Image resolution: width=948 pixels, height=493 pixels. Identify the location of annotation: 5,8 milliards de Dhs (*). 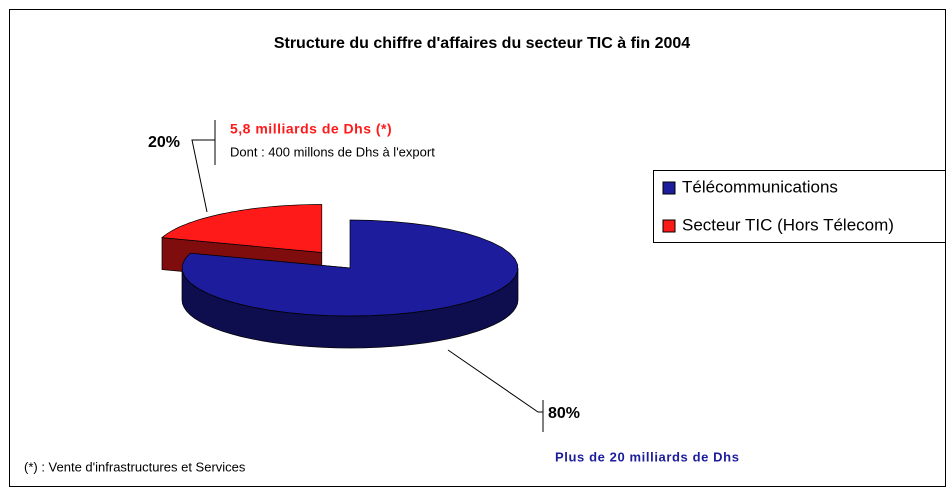
(311, 129).